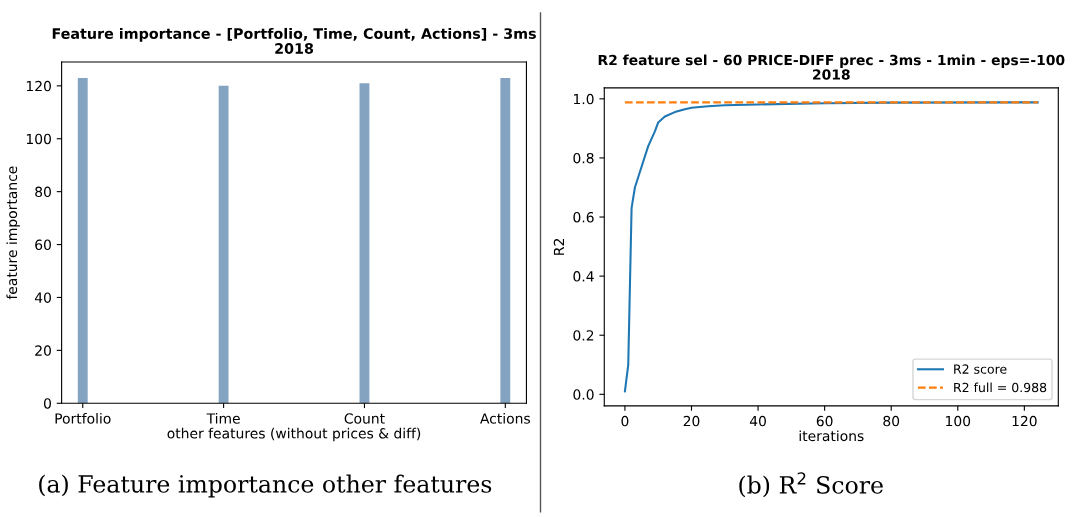 This screenshot has width=1081, height=517. What do you see at coordinates (824, 421) in the screenshot?
I see `x-tick-label: 60` at bounding box center [824, 421].